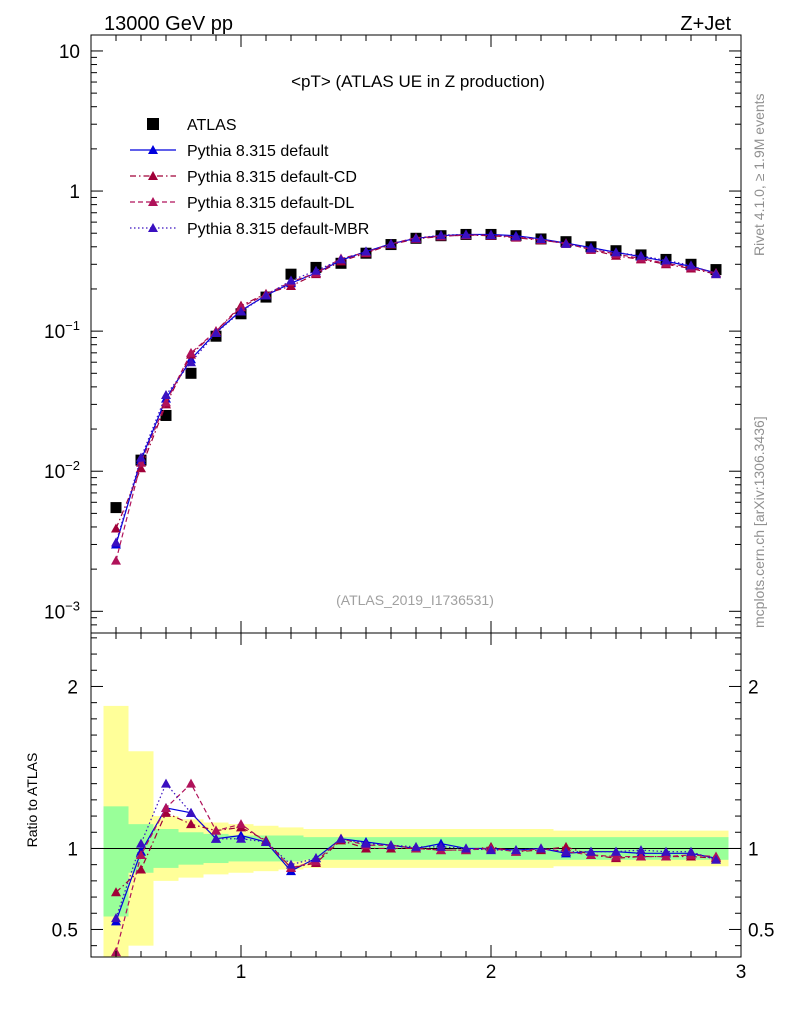 This screenshot has height=1024, width=786. What do you see at coordinates (418, 81) in the screenshot?
I see `plot-title: <pT> (ATLAS UE in Z production)` at bounding box center [418, 81].